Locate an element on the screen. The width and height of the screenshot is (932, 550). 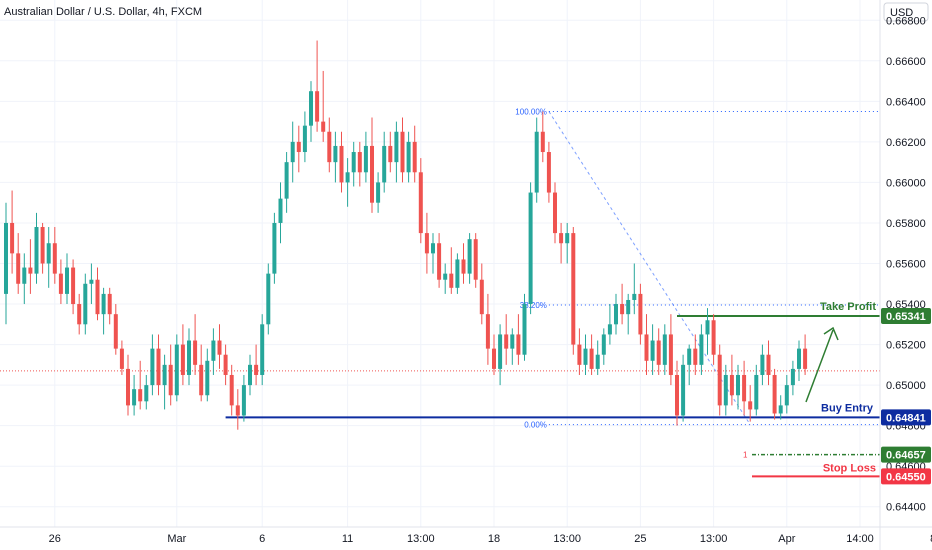
time-axis: 26 Mar 6 11 13:00 18 13:00 25 13:00 Apr 14:00 8 is located at coordinates (490, 539).